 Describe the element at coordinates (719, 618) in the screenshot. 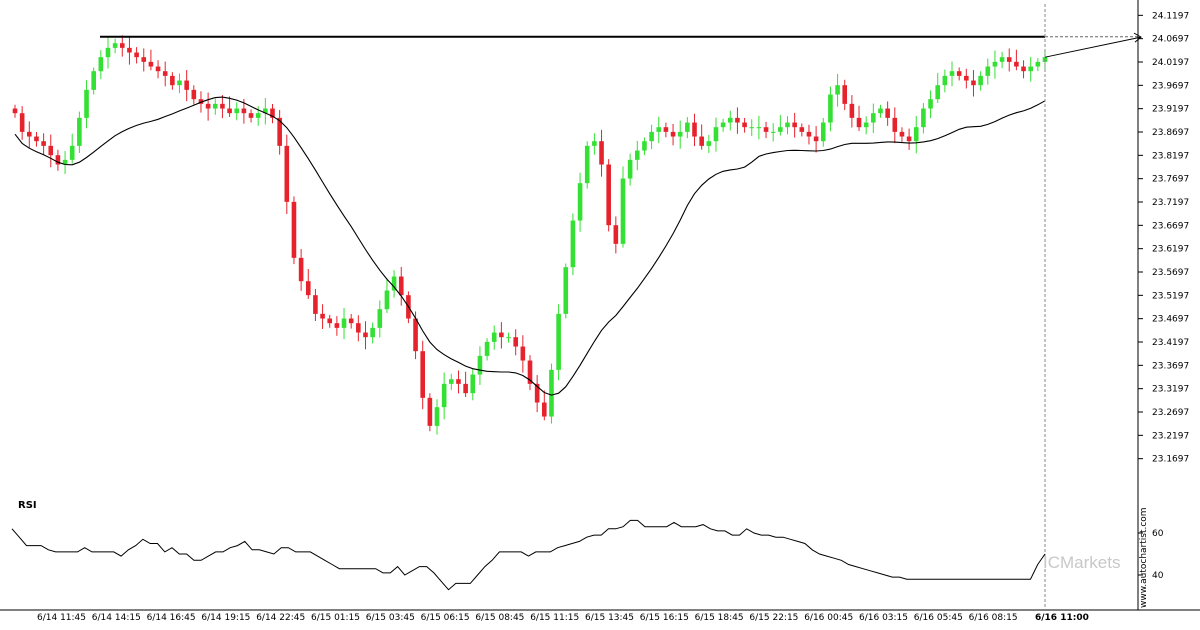

I see `time-tick-label: 6/15 18:45` at that location.